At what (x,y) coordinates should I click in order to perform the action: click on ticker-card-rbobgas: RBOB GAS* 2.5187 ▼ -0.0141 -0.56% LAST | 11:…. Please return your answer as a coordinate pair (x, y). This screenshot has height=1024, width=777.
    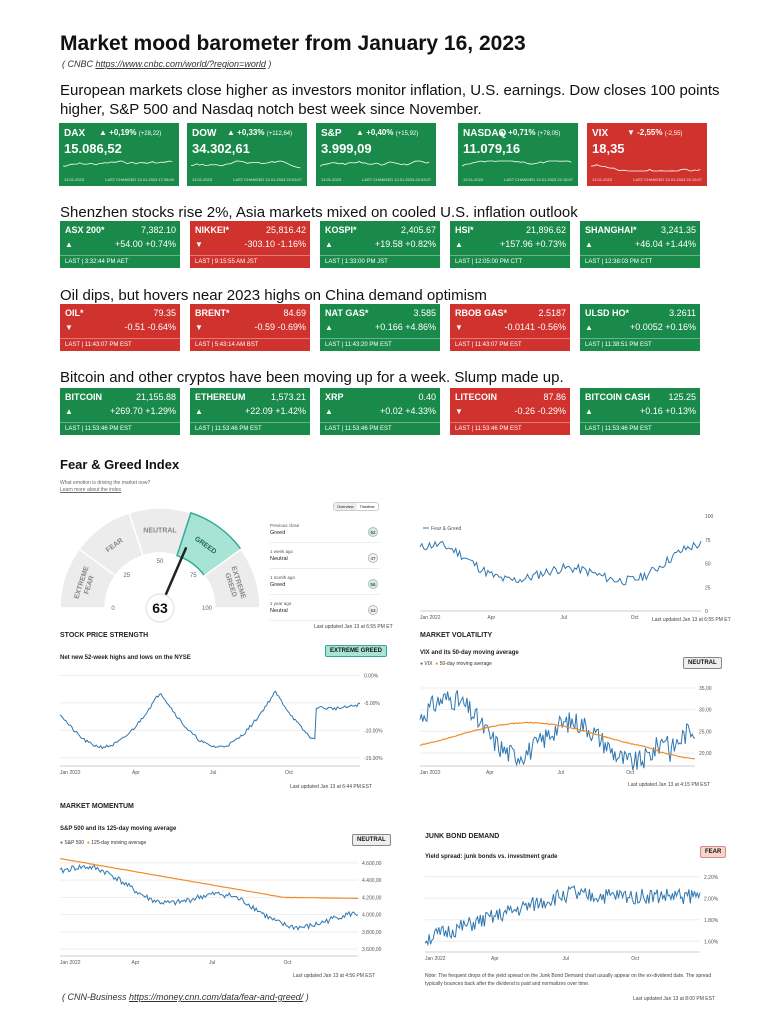
    Looking at the image, I should click on (510, 327).